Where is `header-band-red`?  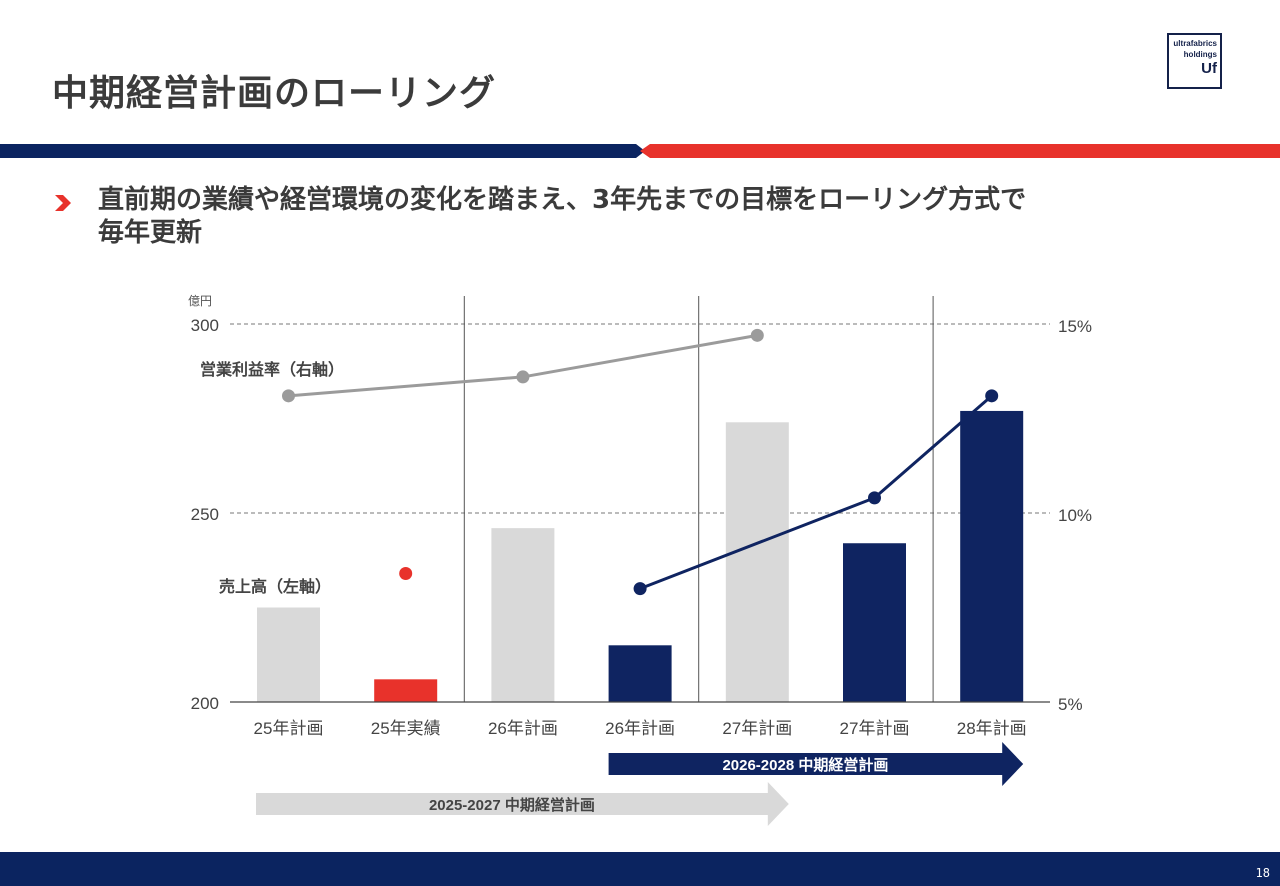 header-band-red is located at coordinates (960, 151).